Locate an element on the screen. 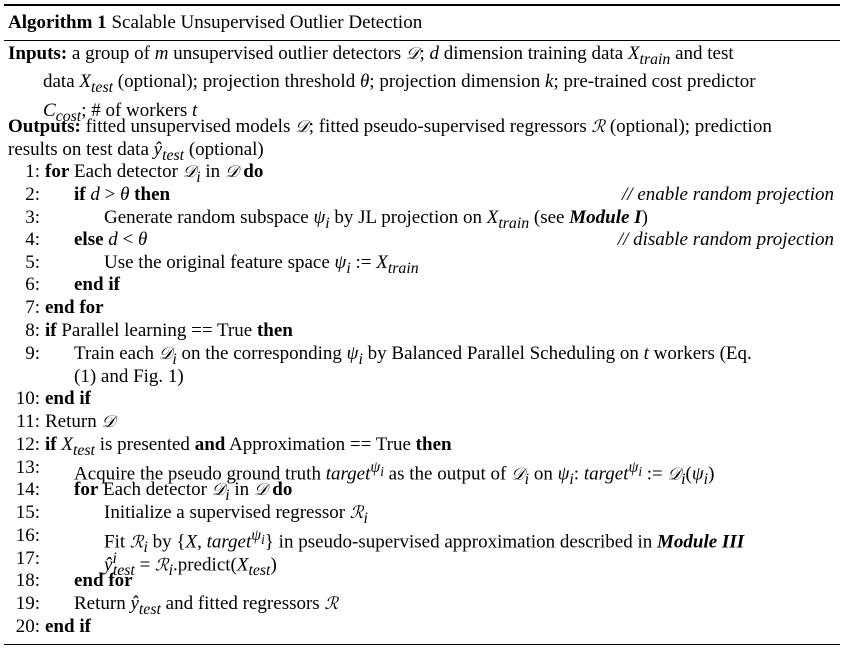  algorithm-label: Algorithm 1 is located at coordinates (57, 22).